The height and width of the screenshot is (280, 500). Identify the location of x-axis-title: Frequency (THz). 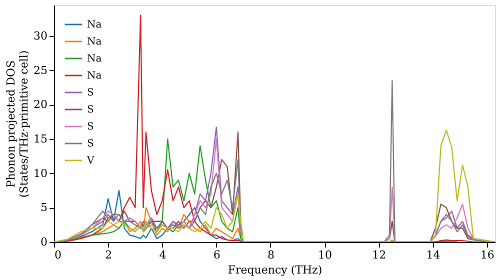
(275, 270).